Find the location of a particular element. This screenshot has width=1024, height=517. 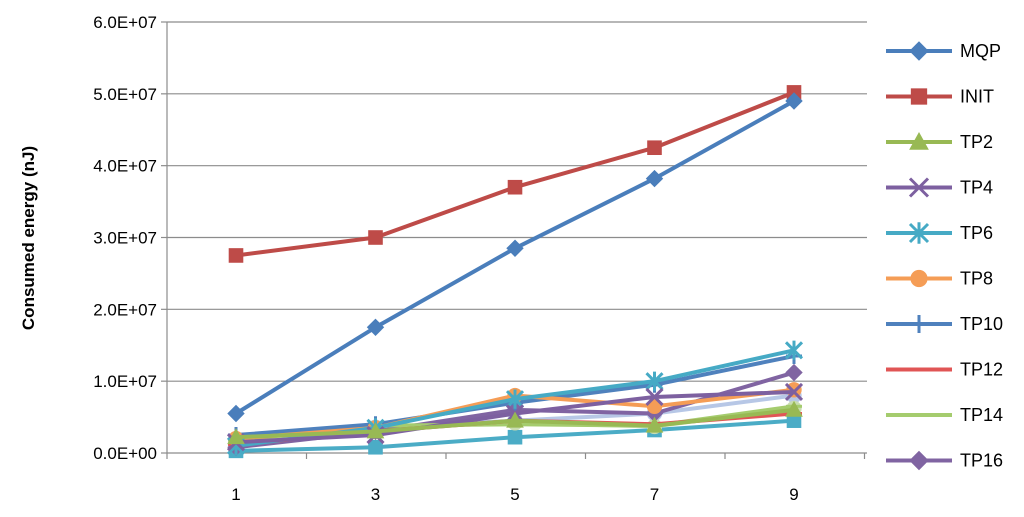

y-tick-label: 0.0E+00 is located at coordinates (125, 453).